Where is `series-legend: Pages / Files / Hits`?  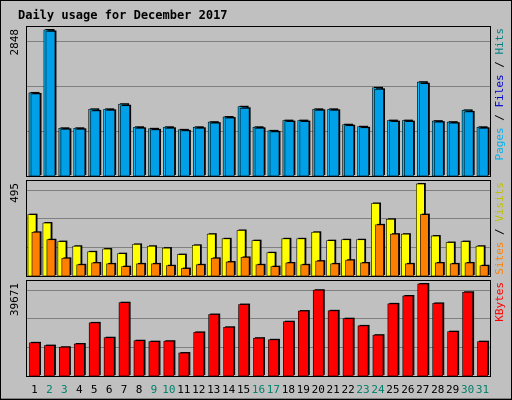 series-legend: Pages / Files / Hits is located at coordinates (499, 94).